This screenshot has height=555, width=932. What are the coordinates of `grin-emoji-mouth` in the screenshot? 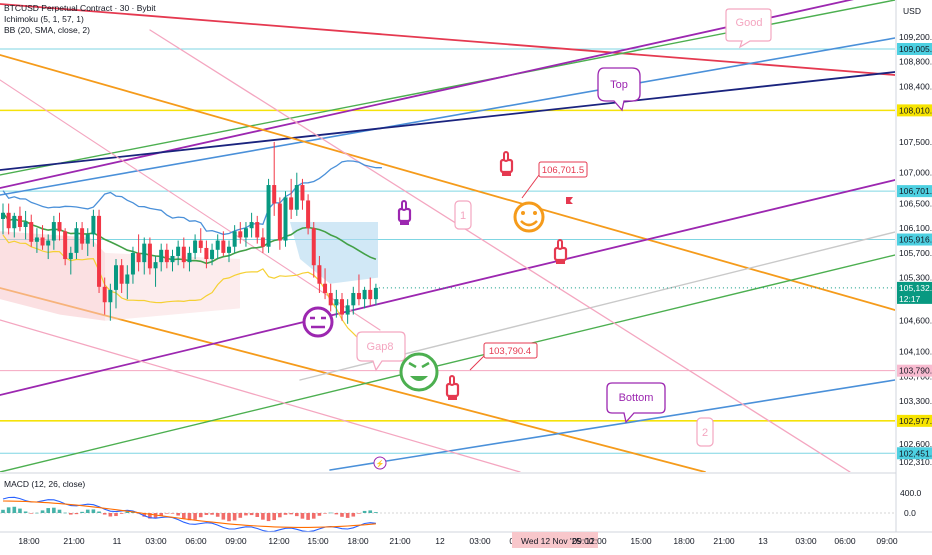 It's located at (419, 378).